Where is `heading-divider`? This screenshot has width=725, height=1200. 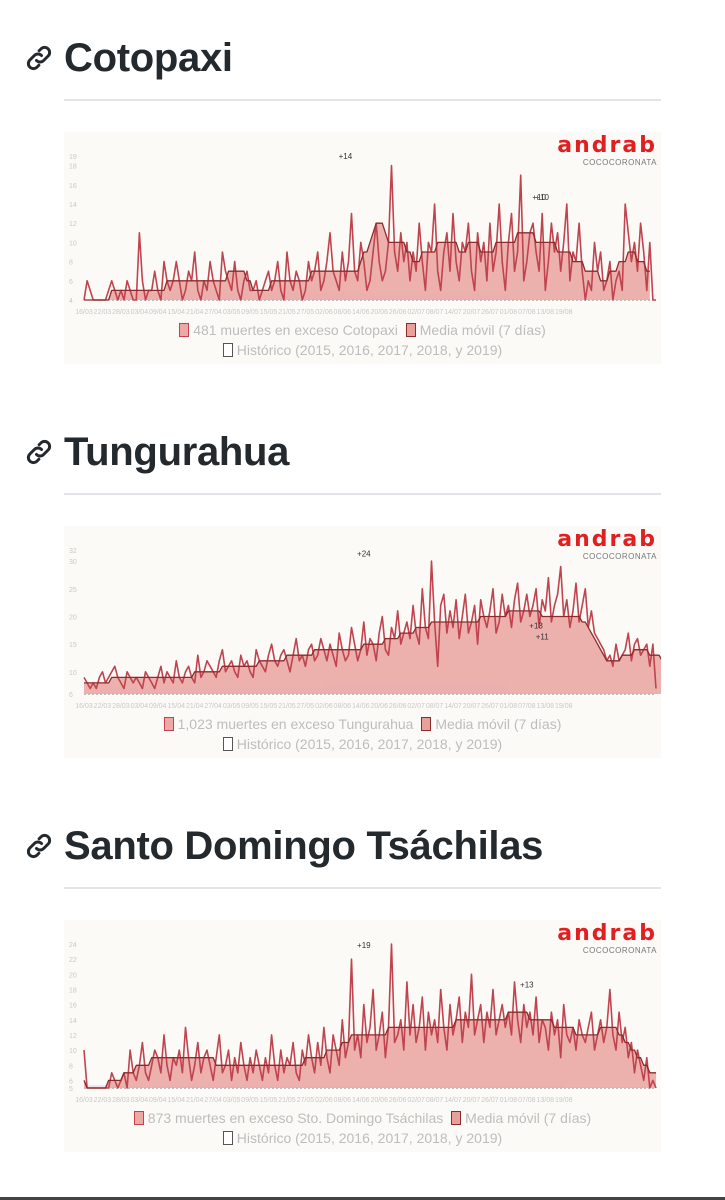
heading-divider is located at coordinates (362, 888).